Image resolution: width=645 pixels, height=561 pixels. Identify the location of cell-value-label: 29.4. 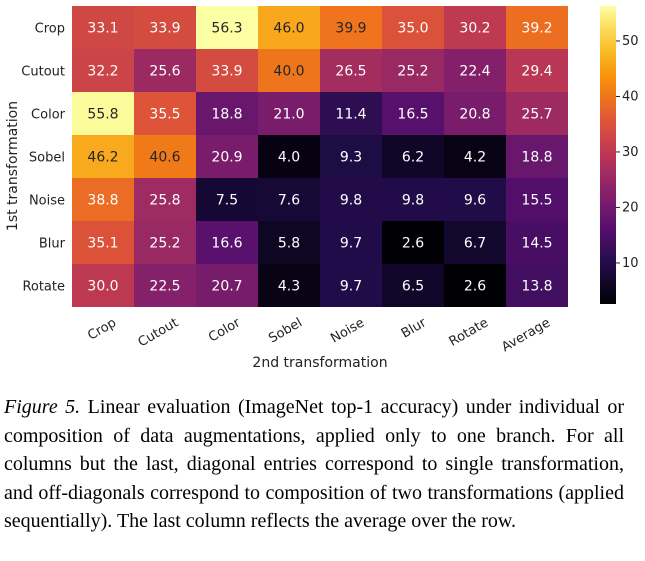
(536, 72).